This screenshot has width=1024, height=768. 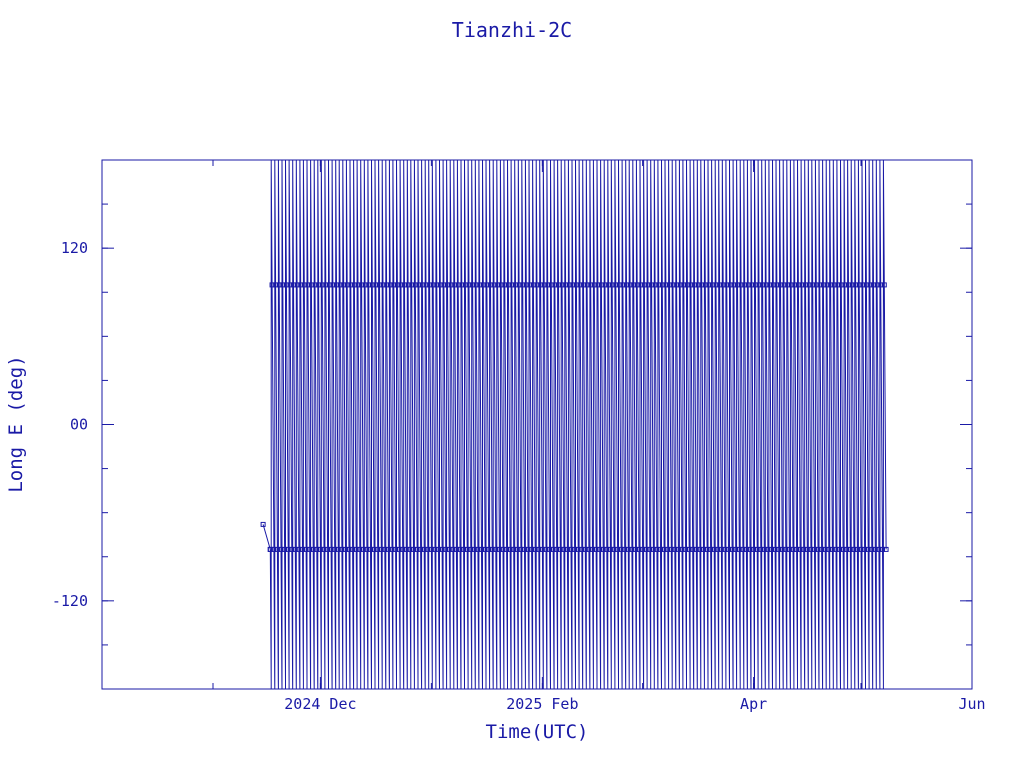 I want to click on y-tick-label: 120, so click(x=74, y=248).